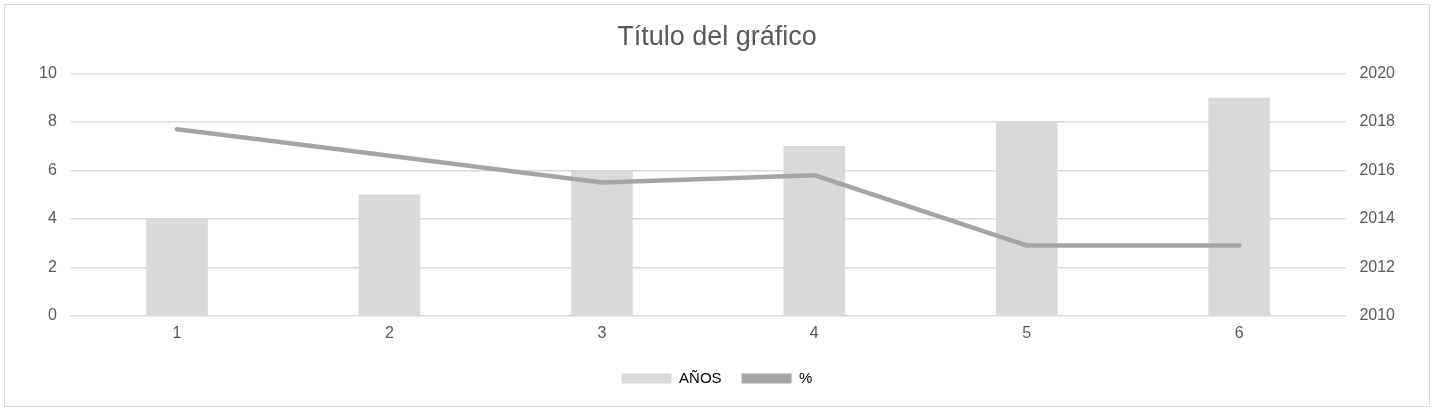 This screenshot has height=411, width=1434. Describe the element at coordinates (389, 332) in the screenshot. I see `x-tick-label: 2` at that location.